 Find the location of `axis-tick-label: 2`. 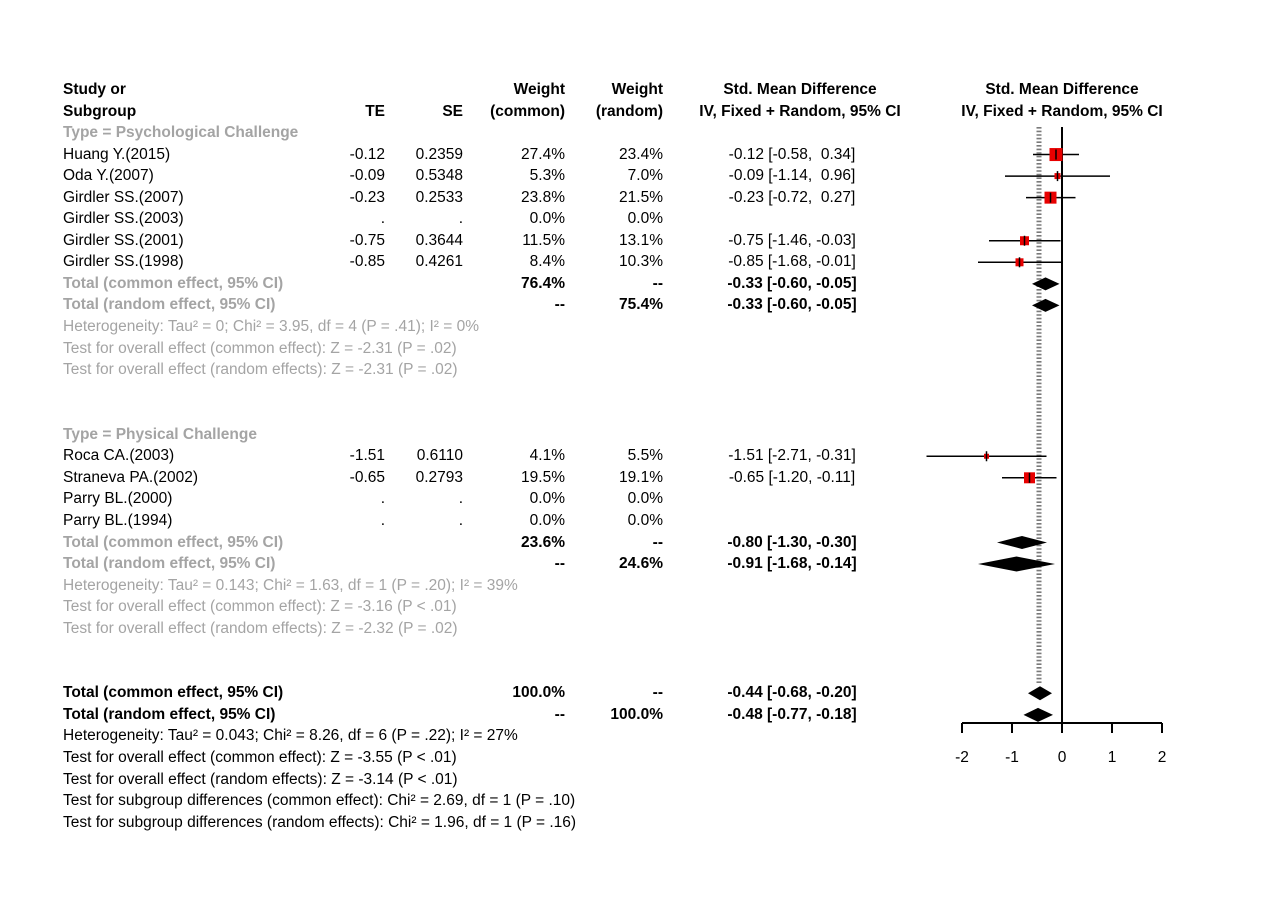

axis-tick-label: 2 is located at coordinates (1162, 757).